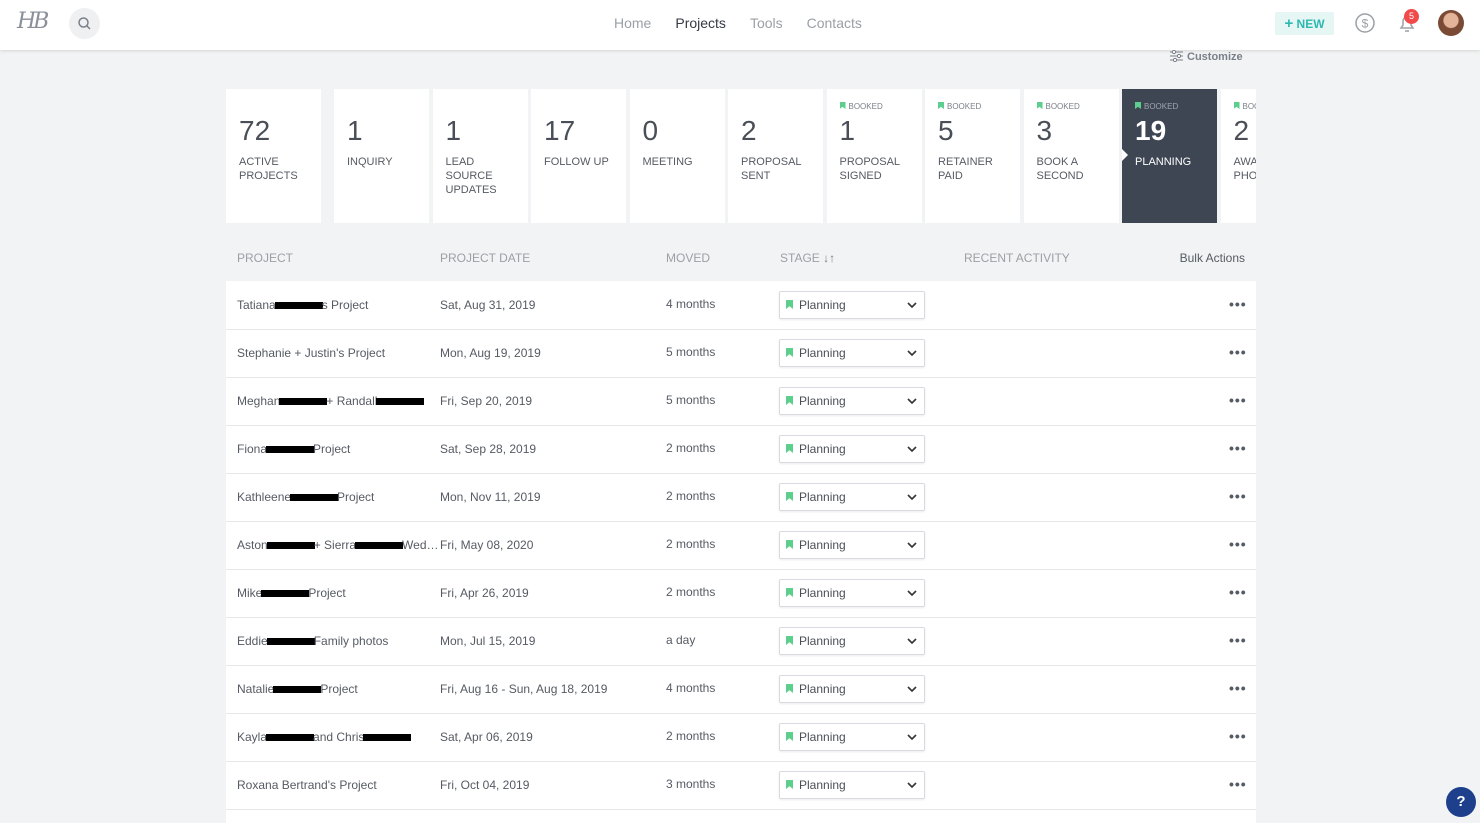 This screenshot has width=1480, height=823. Describe the element at coordinates (331, 401) in the screenshot. I see `project-name: Meghan + Randall` at that location.